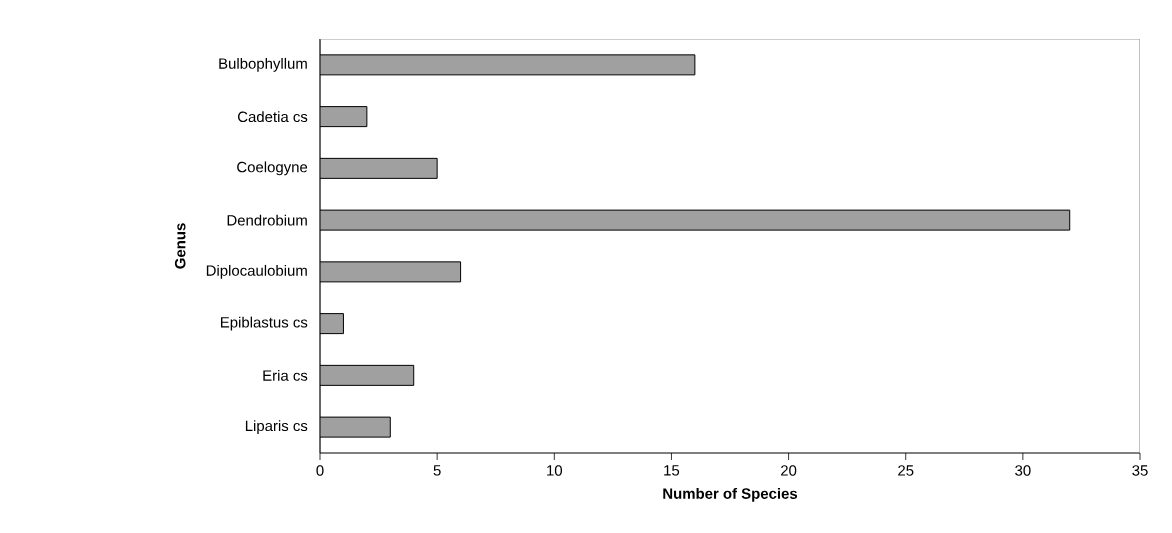 Image resolution: width=1172 pixels, height=533 pixels. What do you see at coordinates (180, 246) in the screenshot?
I see `y-axis-title: Genus` at bounding box center [180, 246].